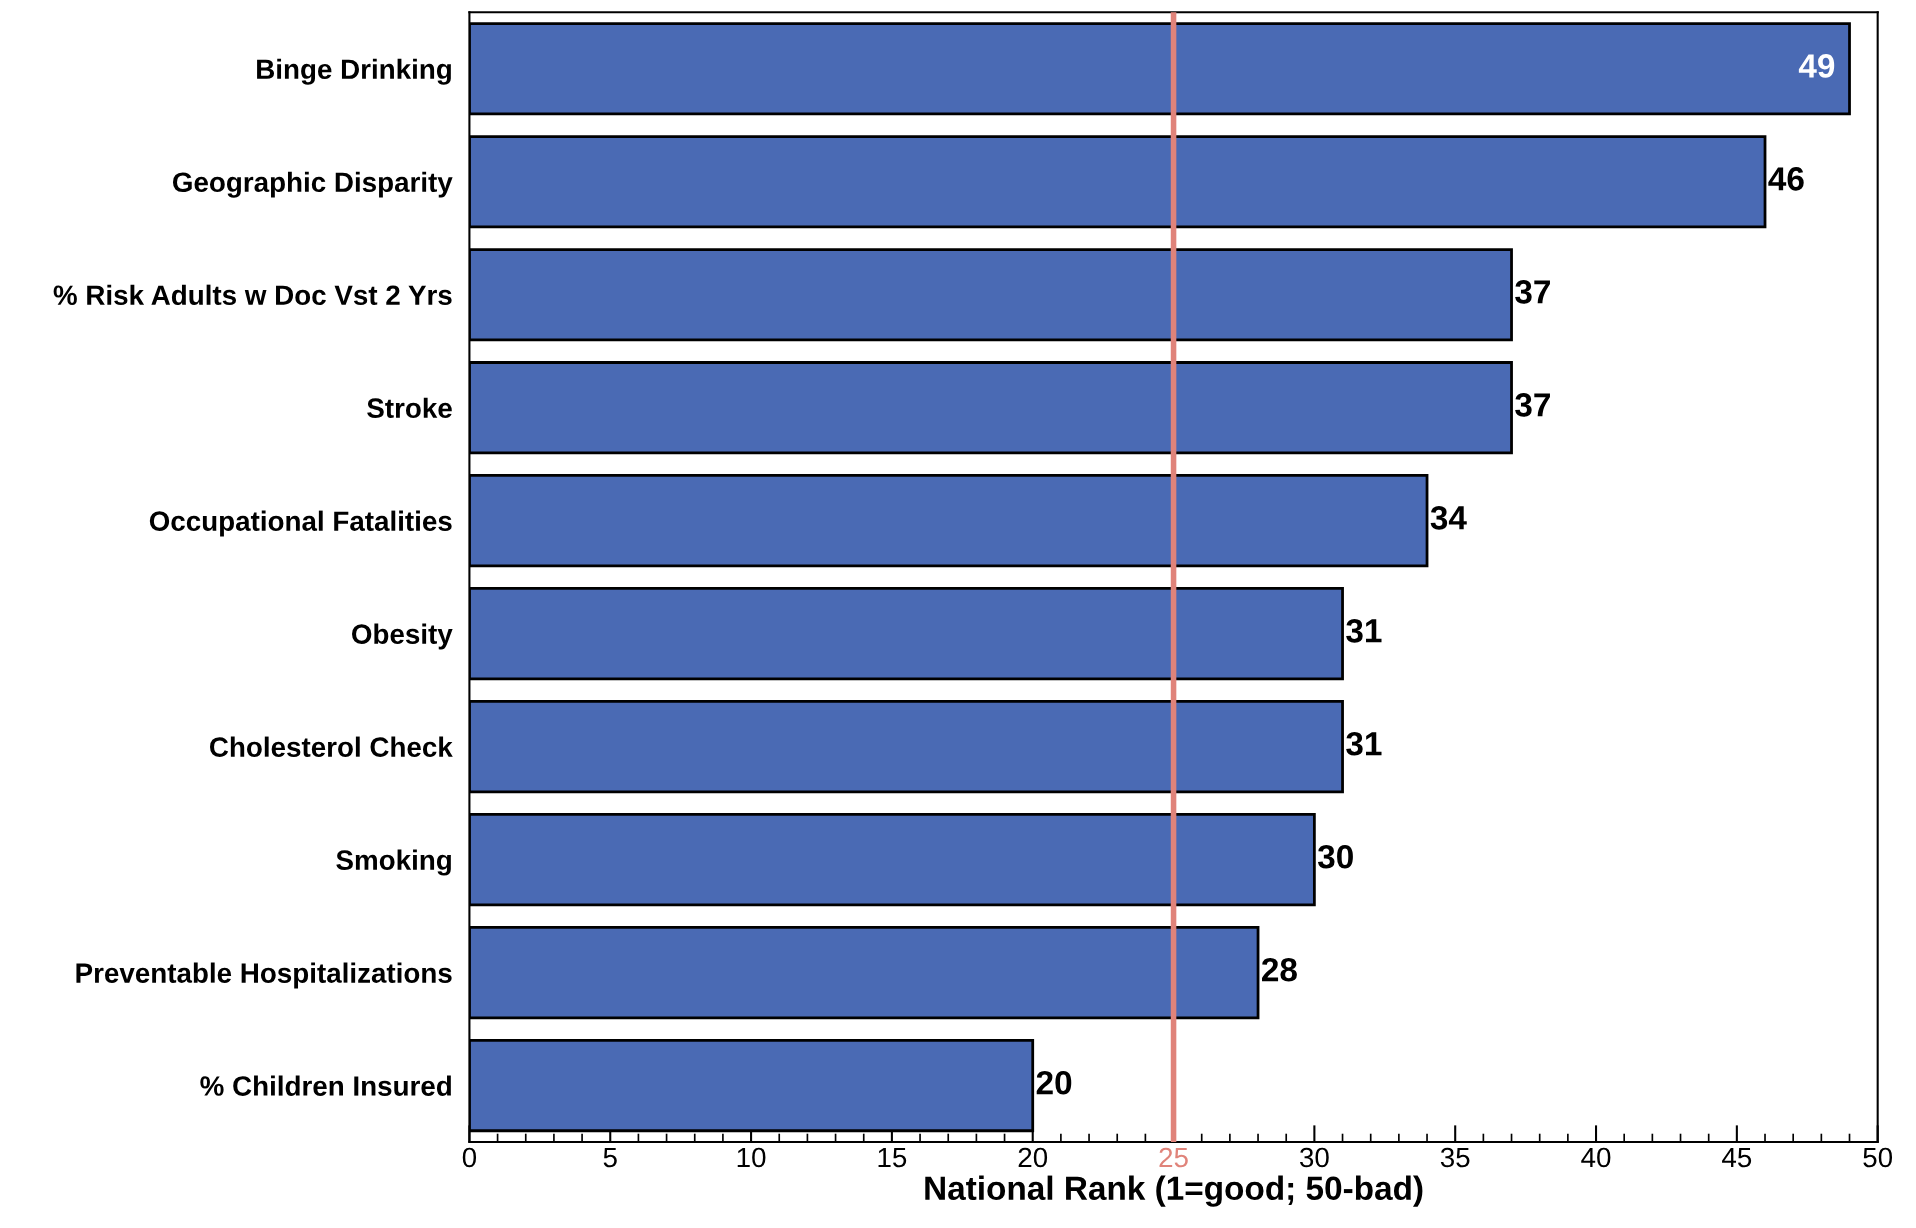 The height and width of the screenshot is (1228, 1916). I want to click on x-tick-label: 0, so click(469, 1157).